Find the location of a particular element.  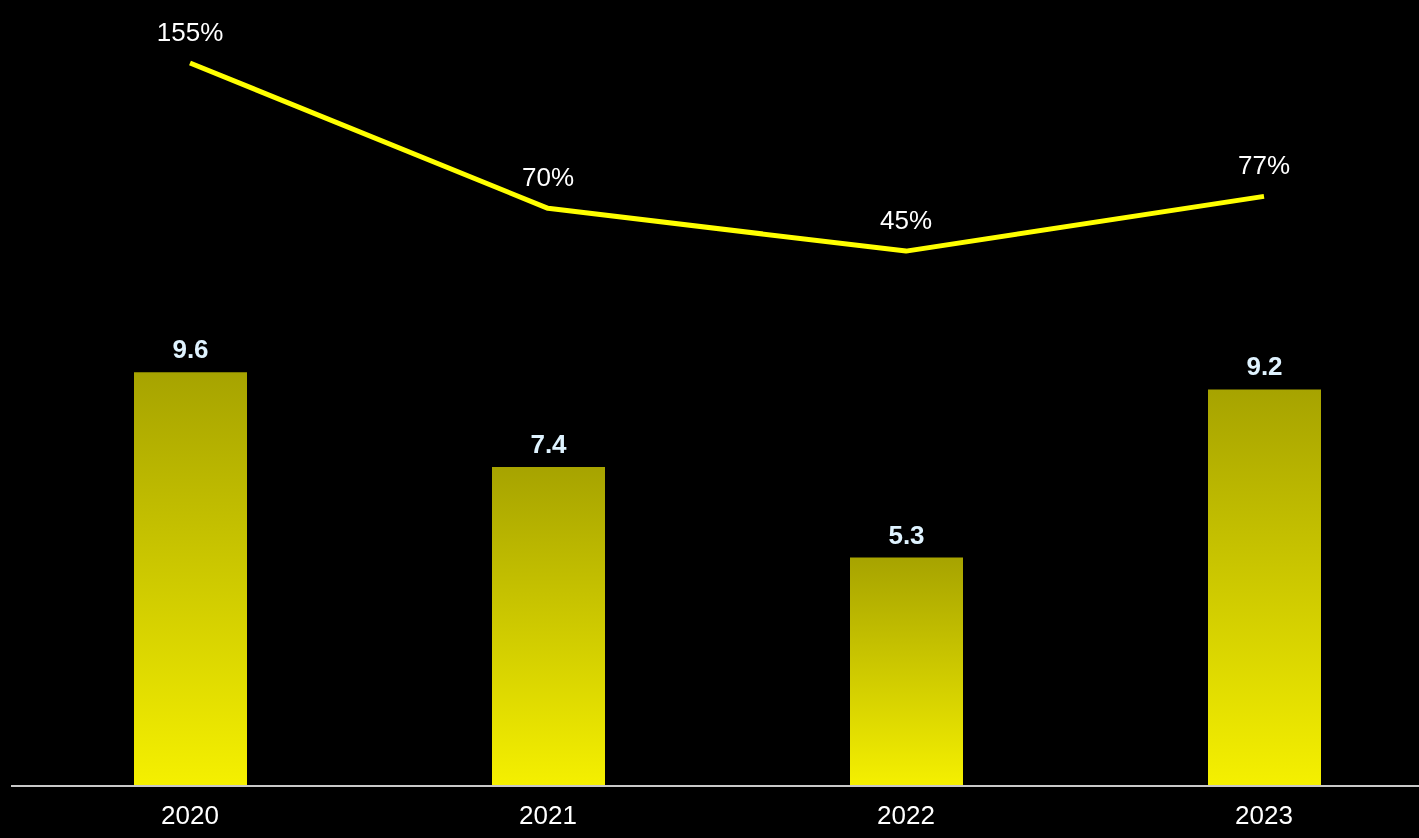

x-tick-label: 2020 is located at coordinates (190, 815).